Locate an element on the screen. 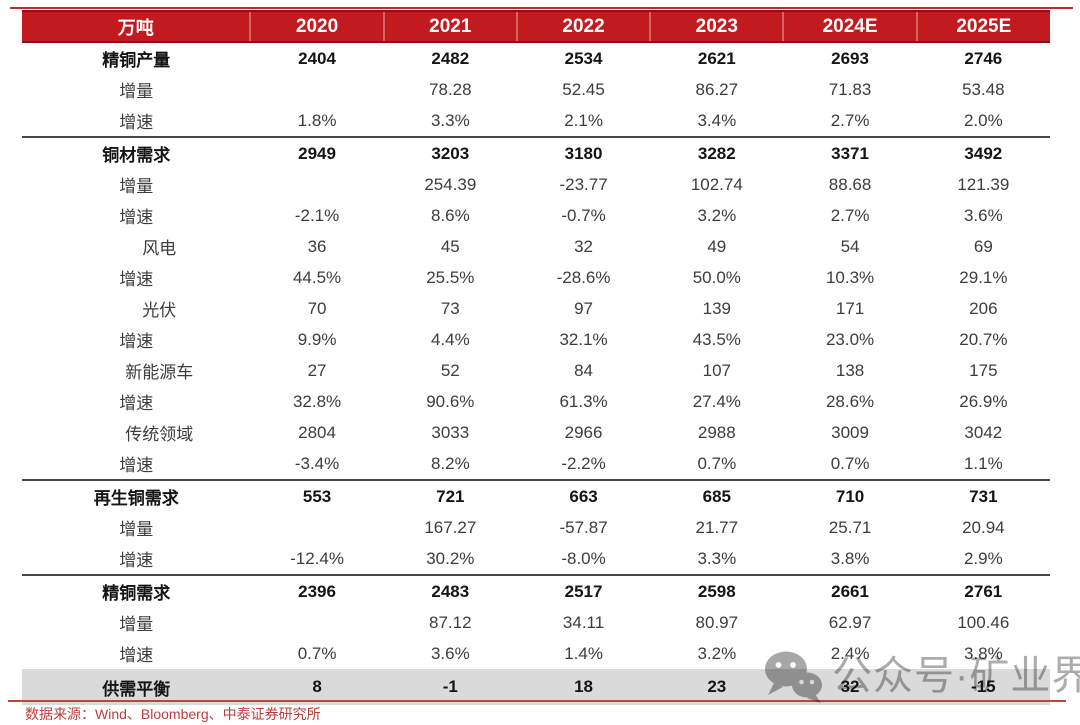 The width and height of the screenshot is (1080, 725). value-cell: 1.8% is located at coordinates (317, 120).